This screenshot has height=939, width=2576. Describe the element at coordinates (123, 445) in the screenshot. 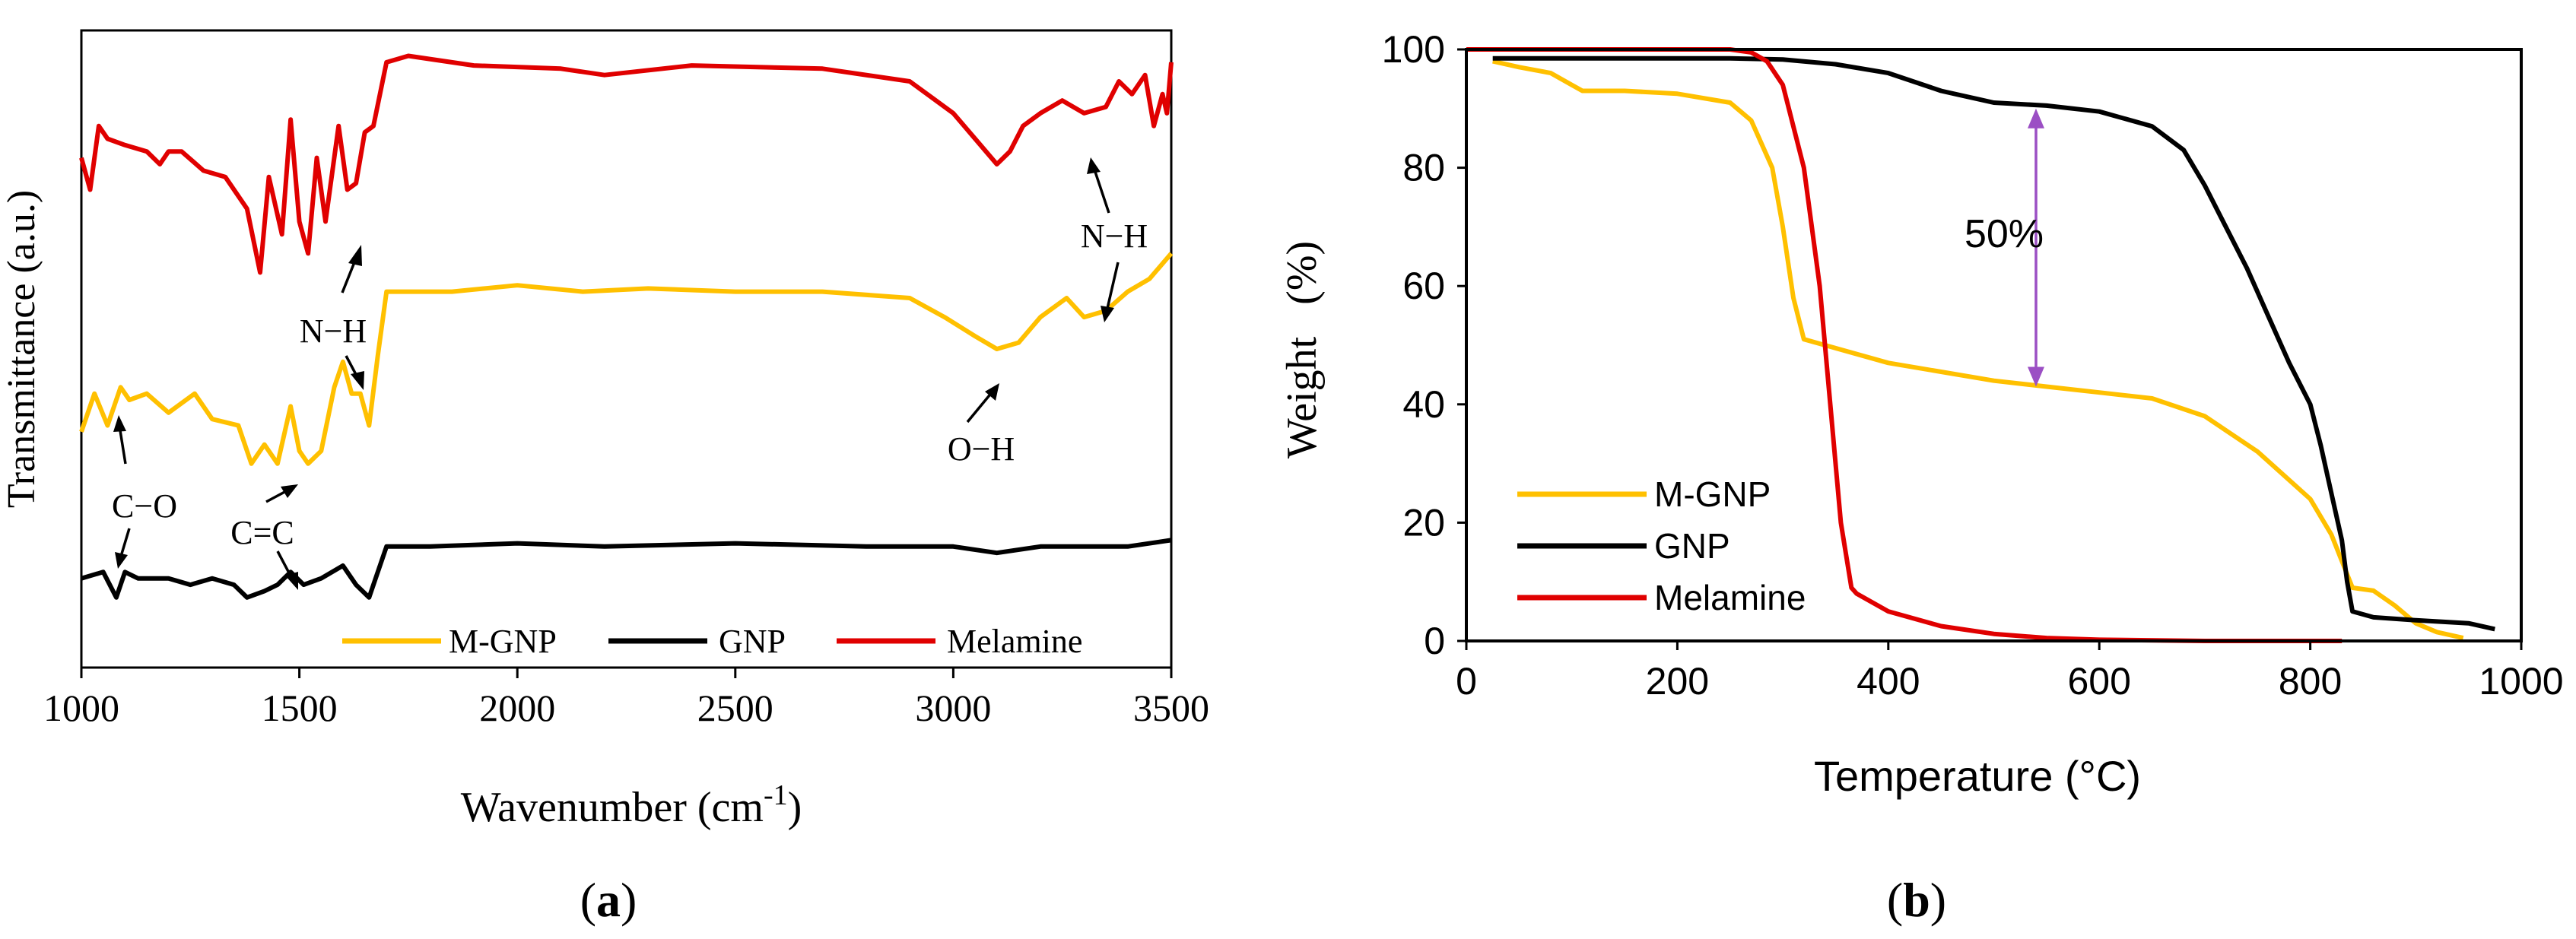

I see `ftir-annotation-arrow-co-up` at that location.